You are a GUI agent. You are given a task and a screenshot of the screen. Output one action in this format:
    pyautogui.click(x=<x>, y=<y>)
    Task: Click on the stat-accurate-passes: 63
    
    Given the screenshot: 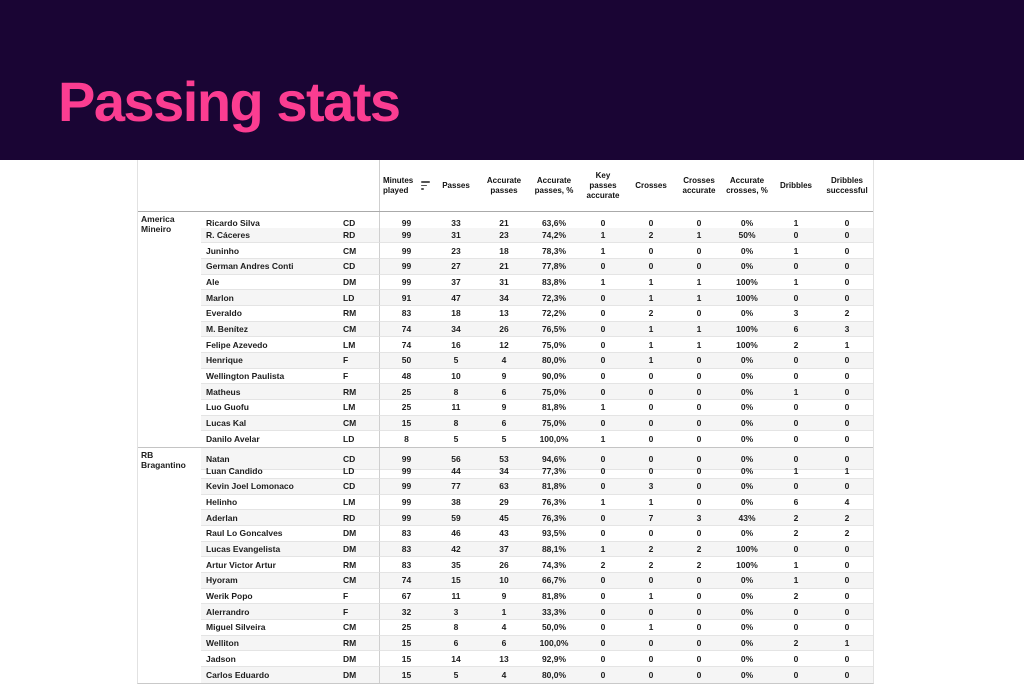 What is the action you would take?
    pyautogui.click(x=504, y=487)
    